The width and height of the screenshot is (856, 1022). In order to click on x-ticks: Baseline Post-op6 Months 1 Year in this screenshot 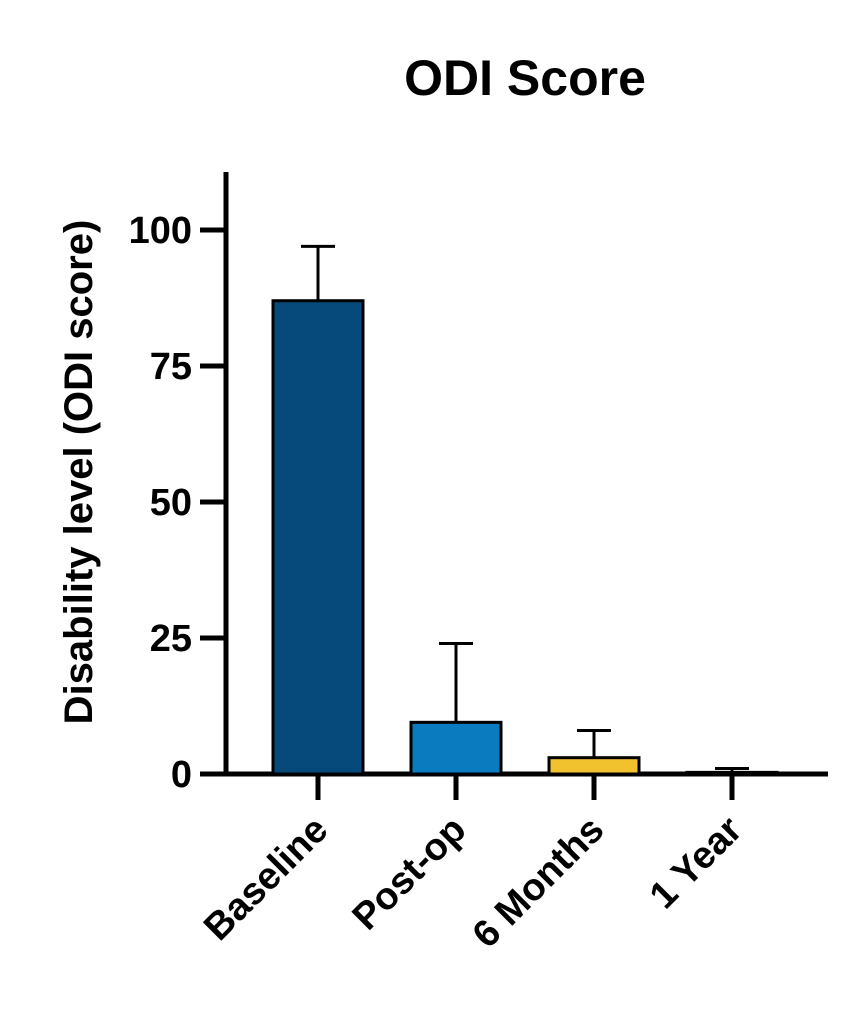, I will do `click(473, 865)`.